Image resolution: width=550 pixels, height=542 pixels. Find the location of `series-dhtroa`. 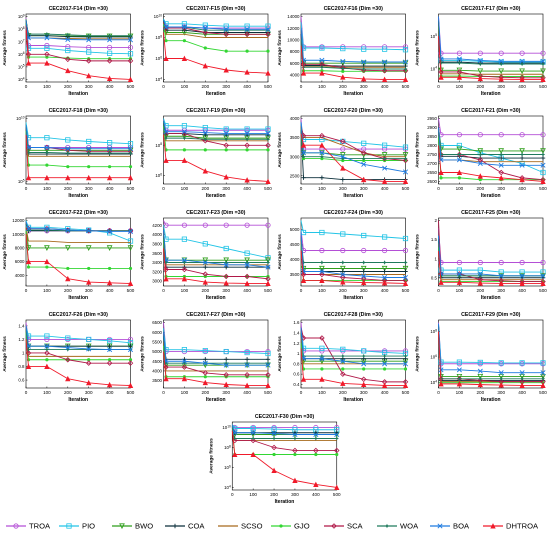

series-dhtroa is located at coordinates (492, 359).